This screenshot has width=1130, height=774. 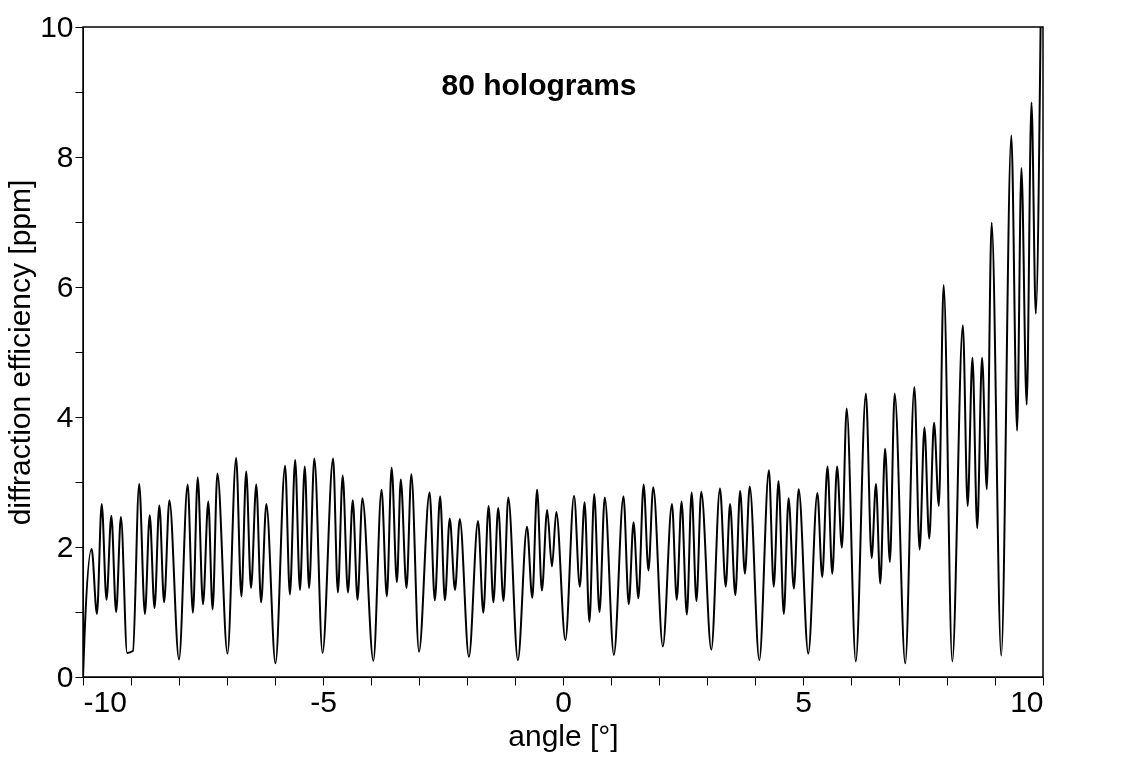 What do you see at coordinates (65, 416) in the screenshot?
I see `y-tick-label: 4` at bounding box center [65, 416].